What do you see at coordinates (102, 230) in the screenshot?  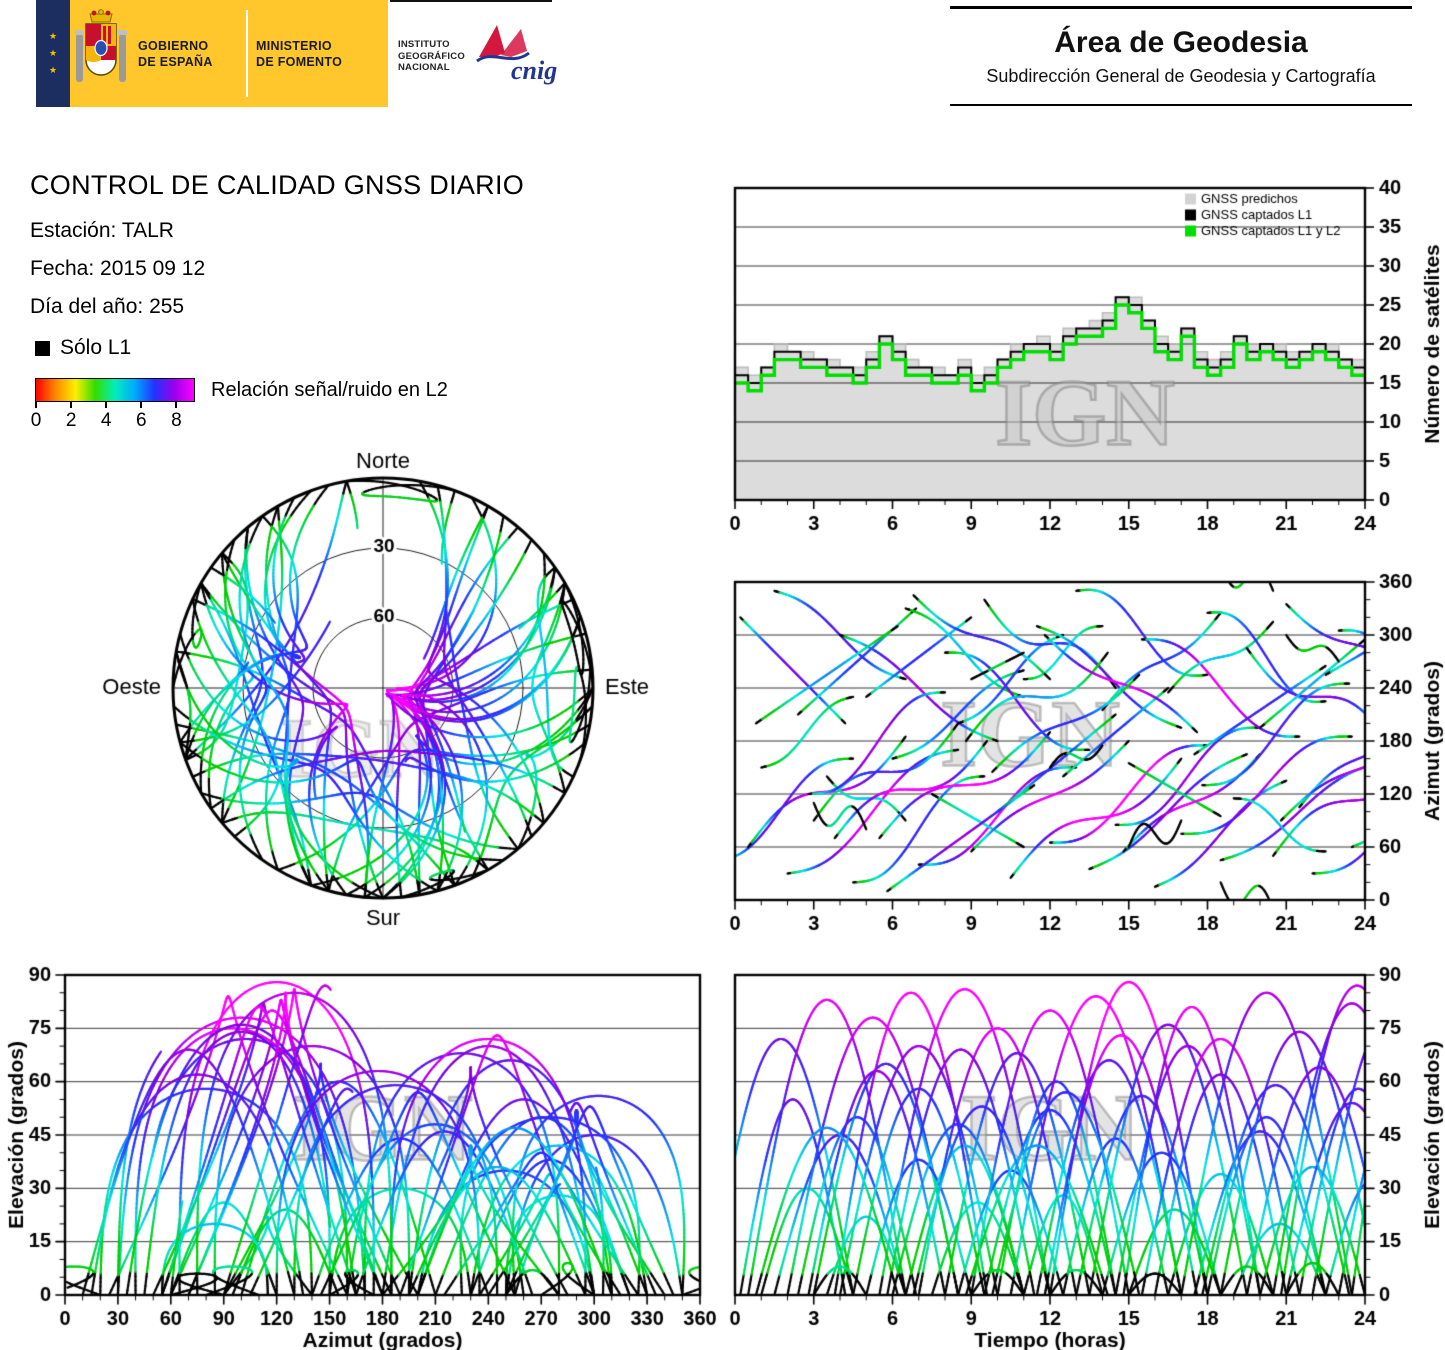 I see `station-label: Estación: TALR` at bounding box center [102, 230].